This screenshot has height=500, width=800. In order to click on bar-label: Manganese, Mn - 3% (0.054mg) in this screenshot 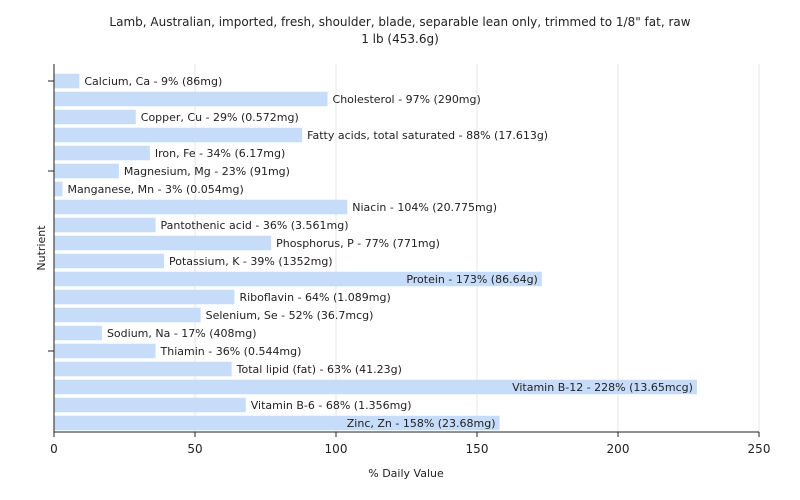, I will do `click(155, 189)`.